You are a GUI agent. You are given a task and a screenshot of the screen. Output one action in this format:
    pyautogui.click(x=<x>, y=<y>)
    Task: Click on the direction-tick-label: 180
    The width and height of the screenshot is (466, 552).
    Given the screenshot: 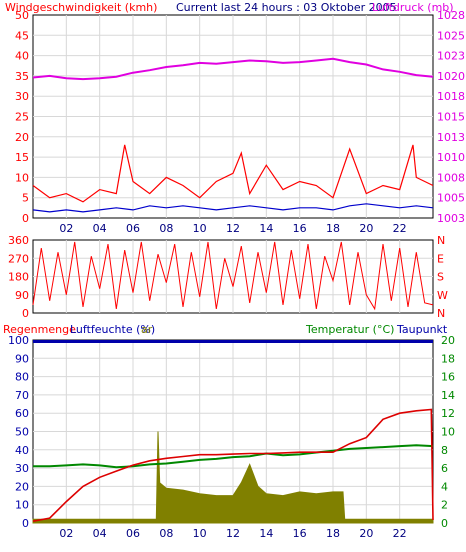 What is the action you would take?
    pyautogui.click(x=18, y=277)
    